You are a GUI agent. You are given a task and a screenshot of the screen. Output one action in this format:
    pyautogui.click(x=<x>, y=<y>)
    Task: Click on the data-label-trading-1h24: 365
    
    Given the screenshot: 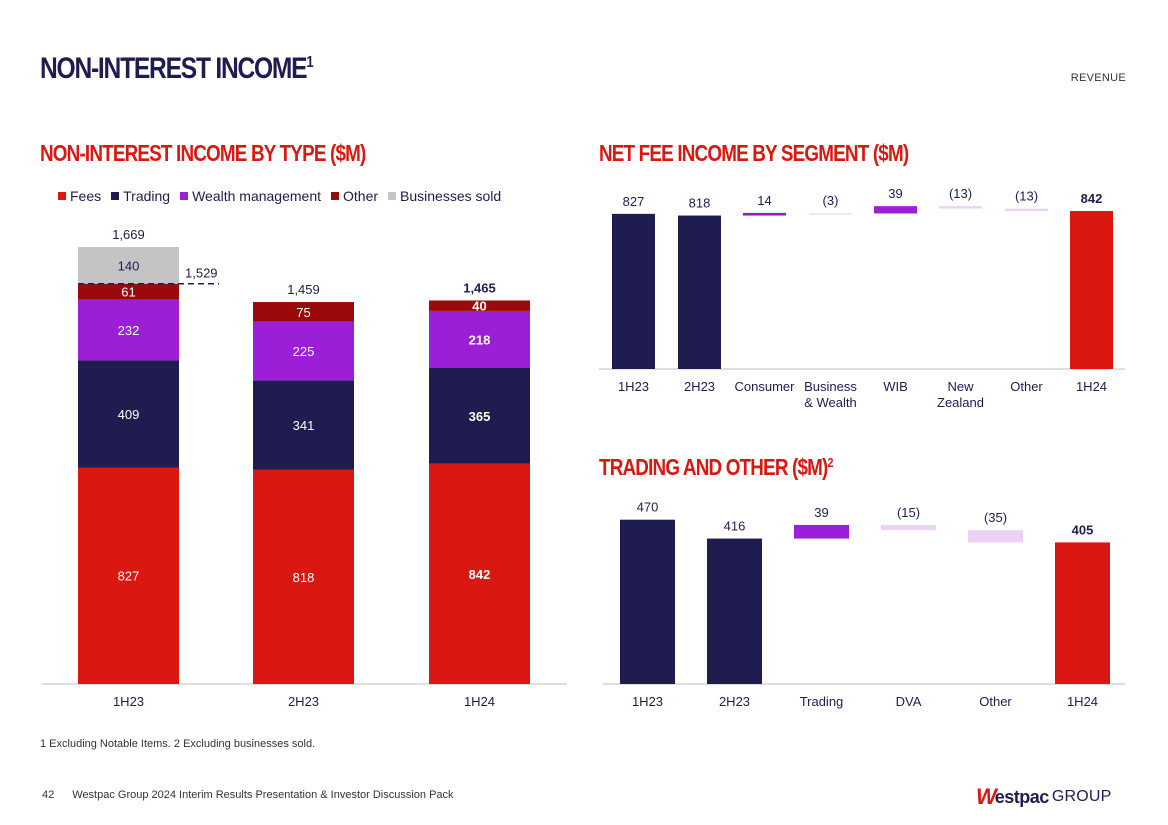 What is the action you would take?
    pyautogui.click(x=480, y=416)
    